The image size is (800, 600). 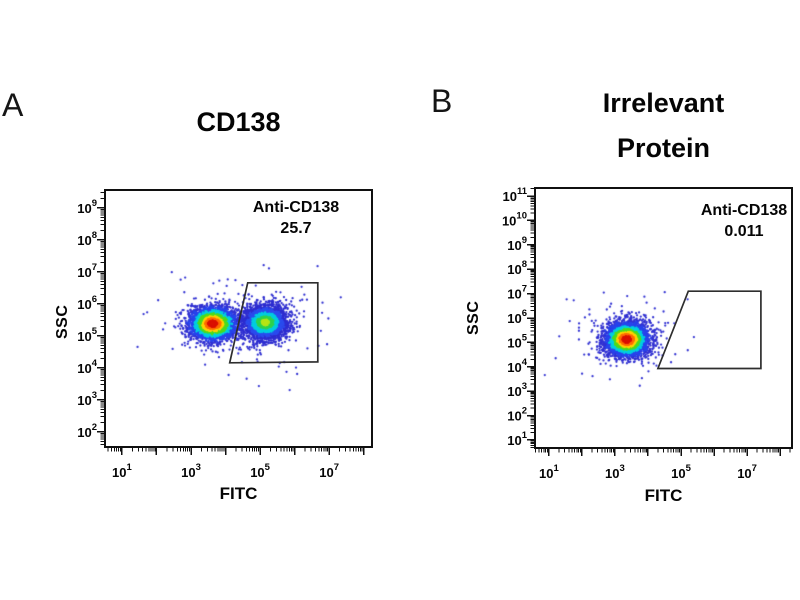 I want to click on svg-text: 10¹⁰, so click(x=514, y=219).